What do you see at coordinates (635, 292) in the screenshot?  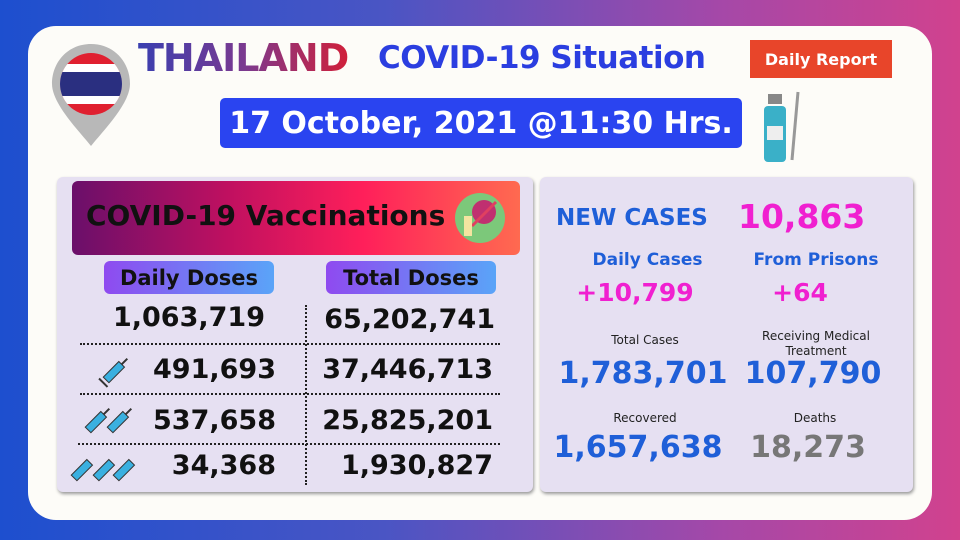 I see `daily-cases-value: +10,799` at bounding box center [635, 292].